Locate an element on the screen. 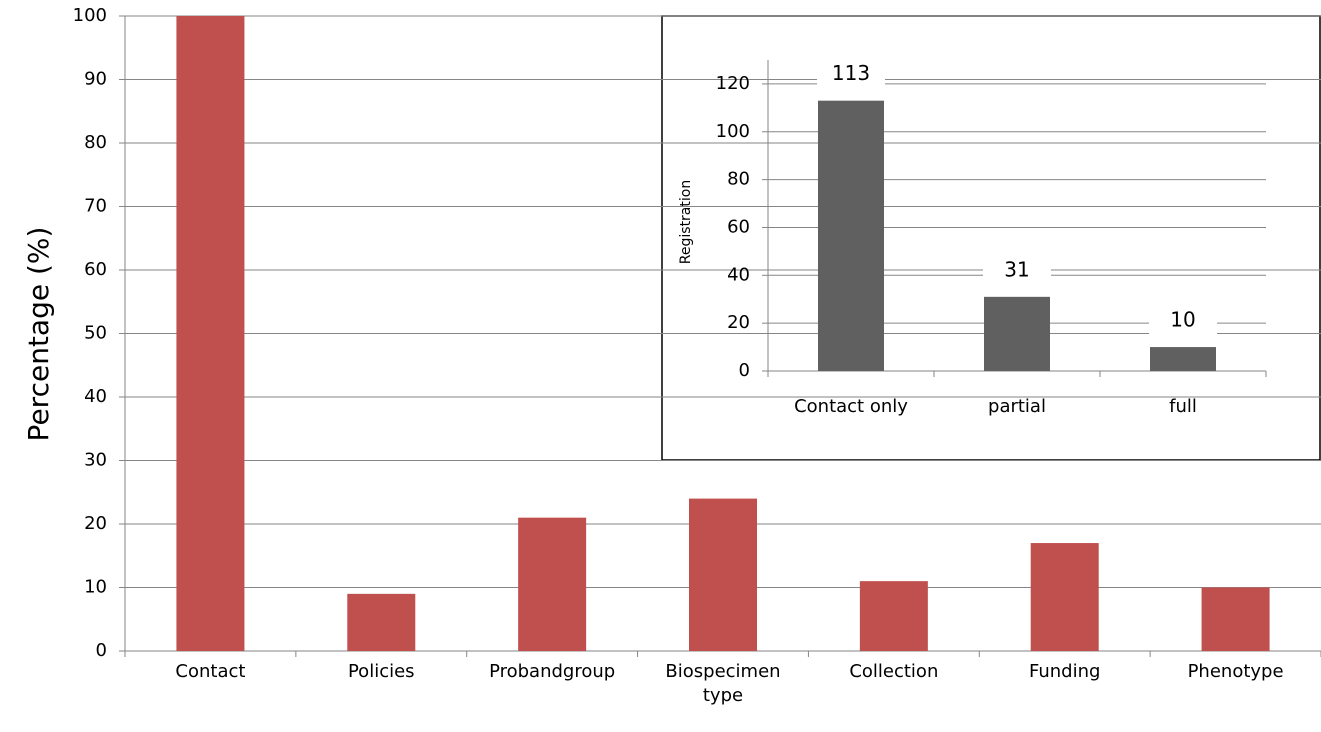 This screenshot has width=1321, height=732. data-label: 31 is located at coordinates (1016, 269).